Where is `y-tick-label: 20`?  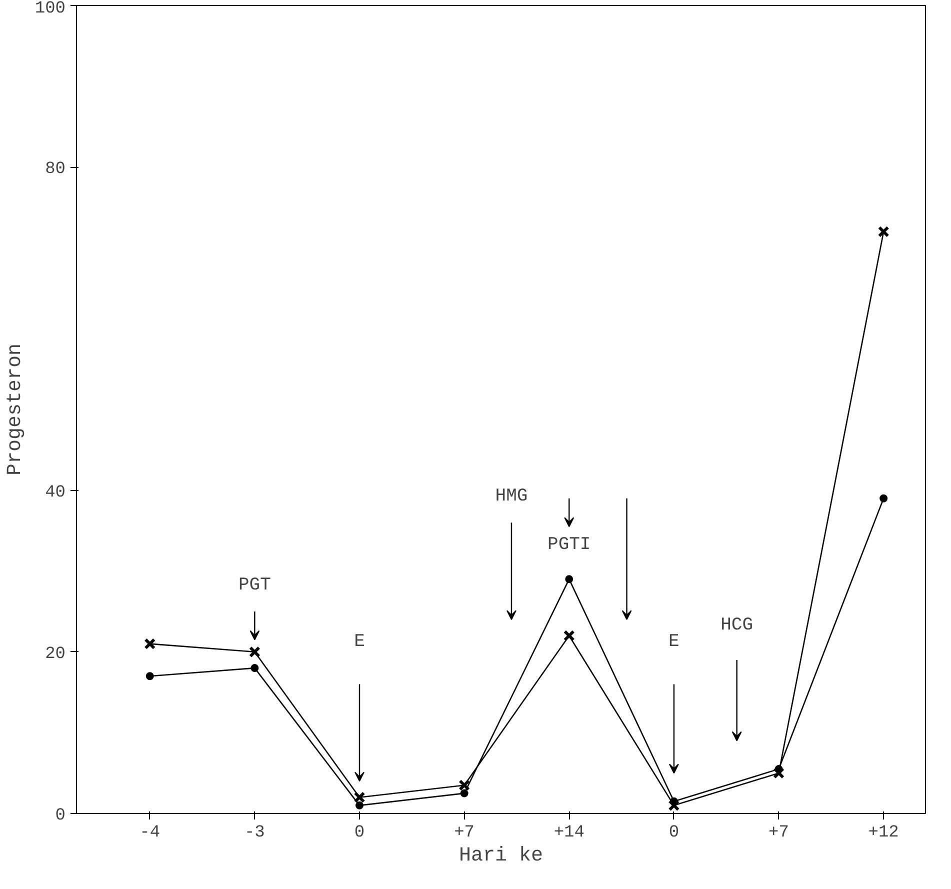
y-tick-label: 20 is located at coordinates (55, 654).